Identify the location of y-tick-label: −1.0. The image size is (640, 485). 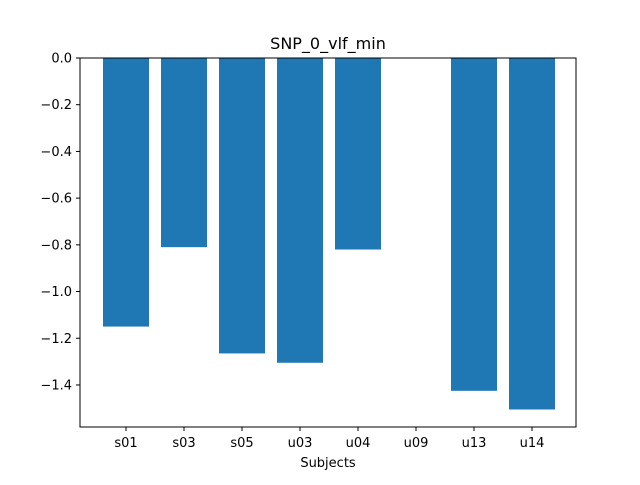
(56, 292).